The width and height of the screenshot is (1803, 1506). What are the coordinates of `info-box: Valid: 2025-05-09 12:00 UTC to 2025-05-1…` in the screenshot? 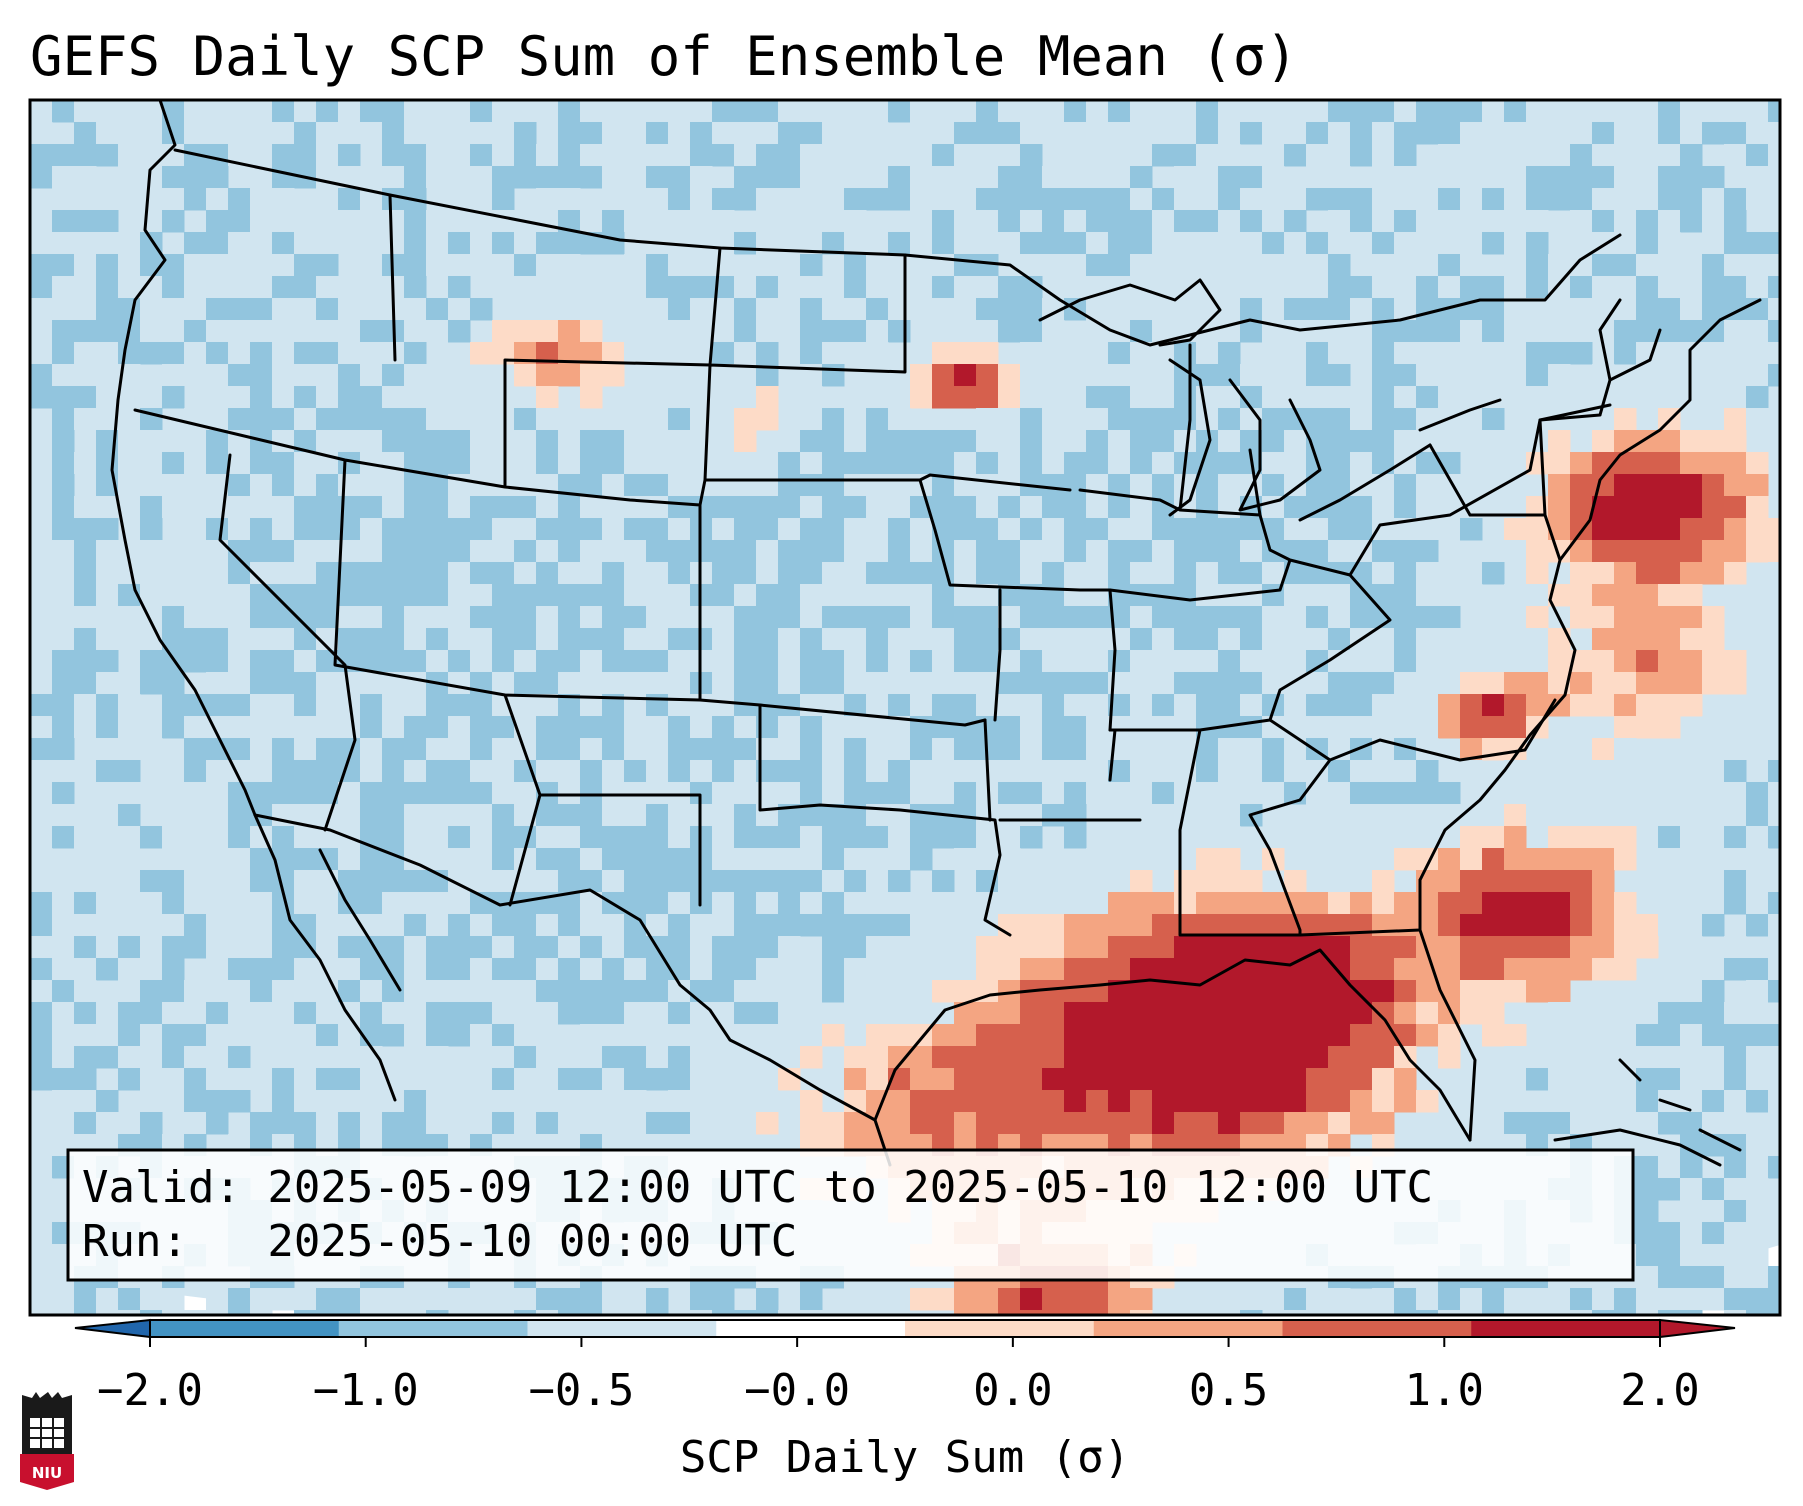 It's located at (850, 1215).